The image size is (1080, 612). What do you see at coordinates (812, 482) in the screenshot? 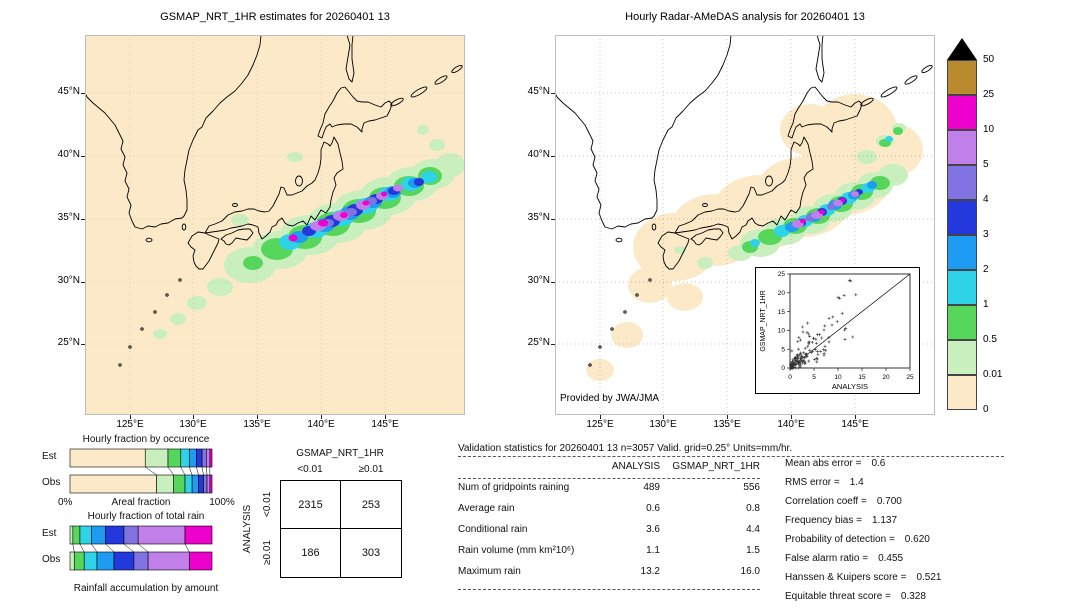
I see `score-label: RMS error =` at bounding box center [812, 482].